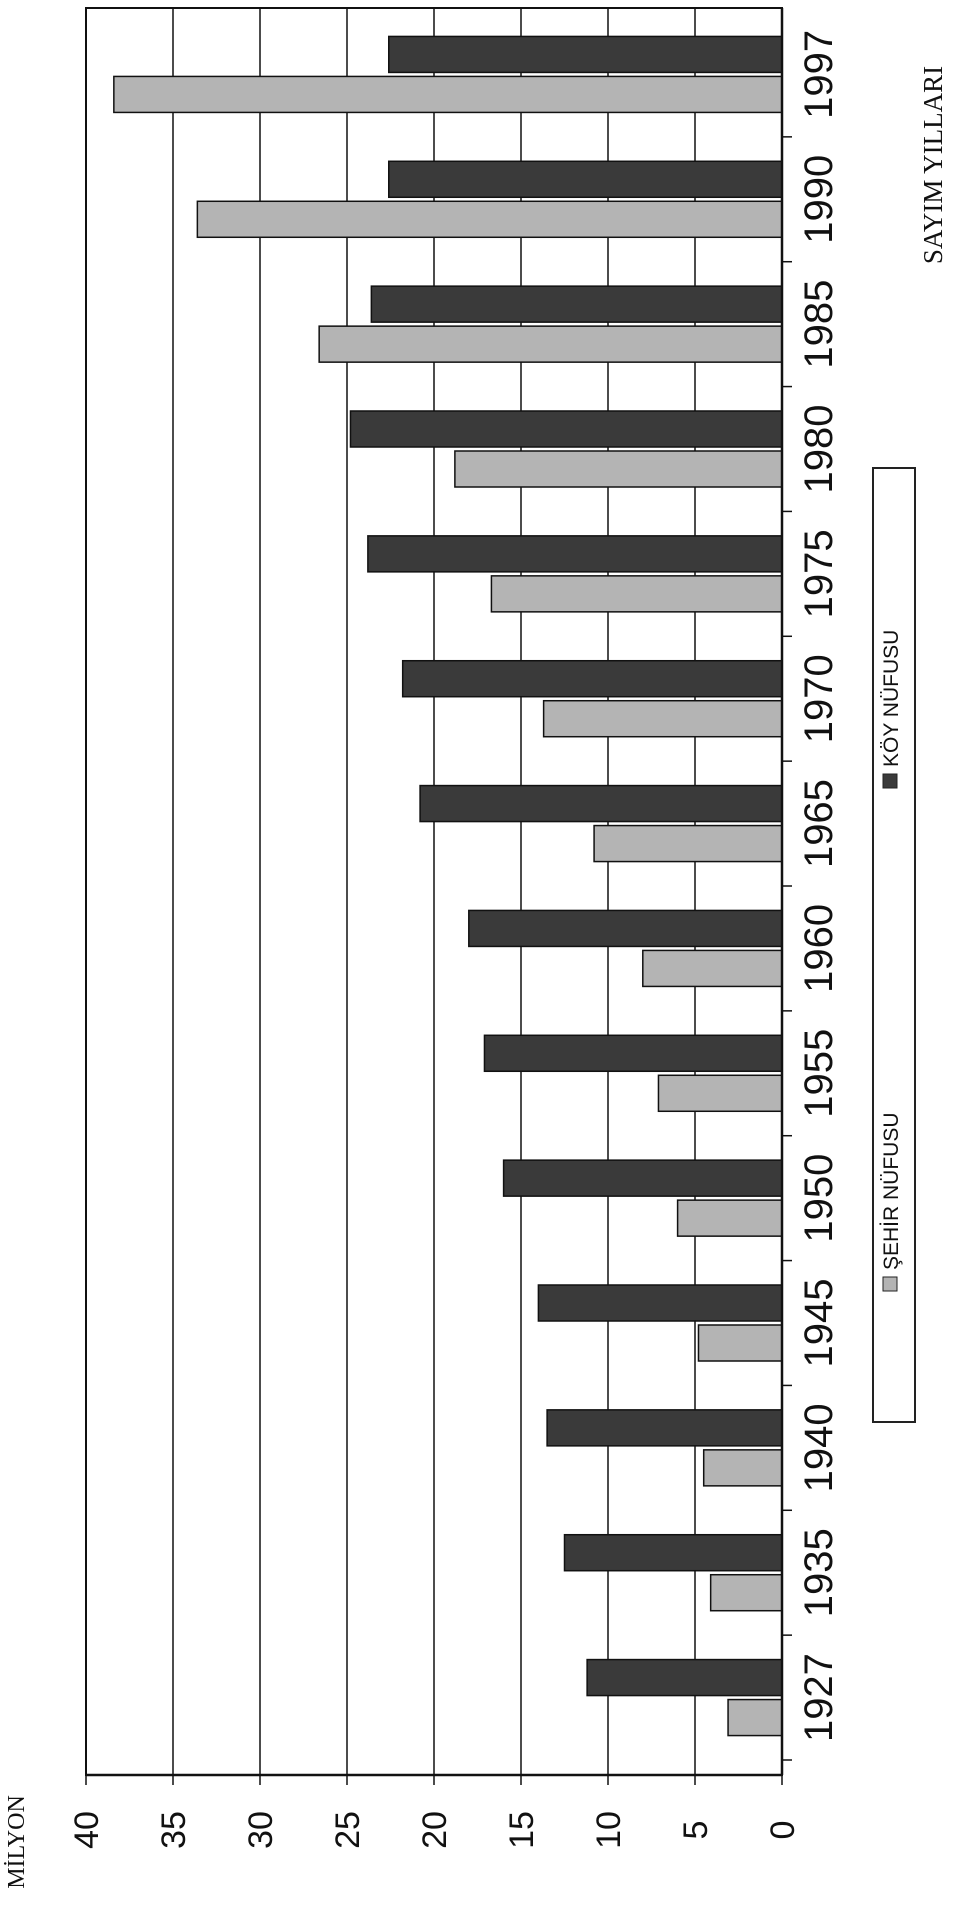 This screenshot has height=1910, width=962. I want to click on y-axis-label: MİLYON, so click(17, 1842).